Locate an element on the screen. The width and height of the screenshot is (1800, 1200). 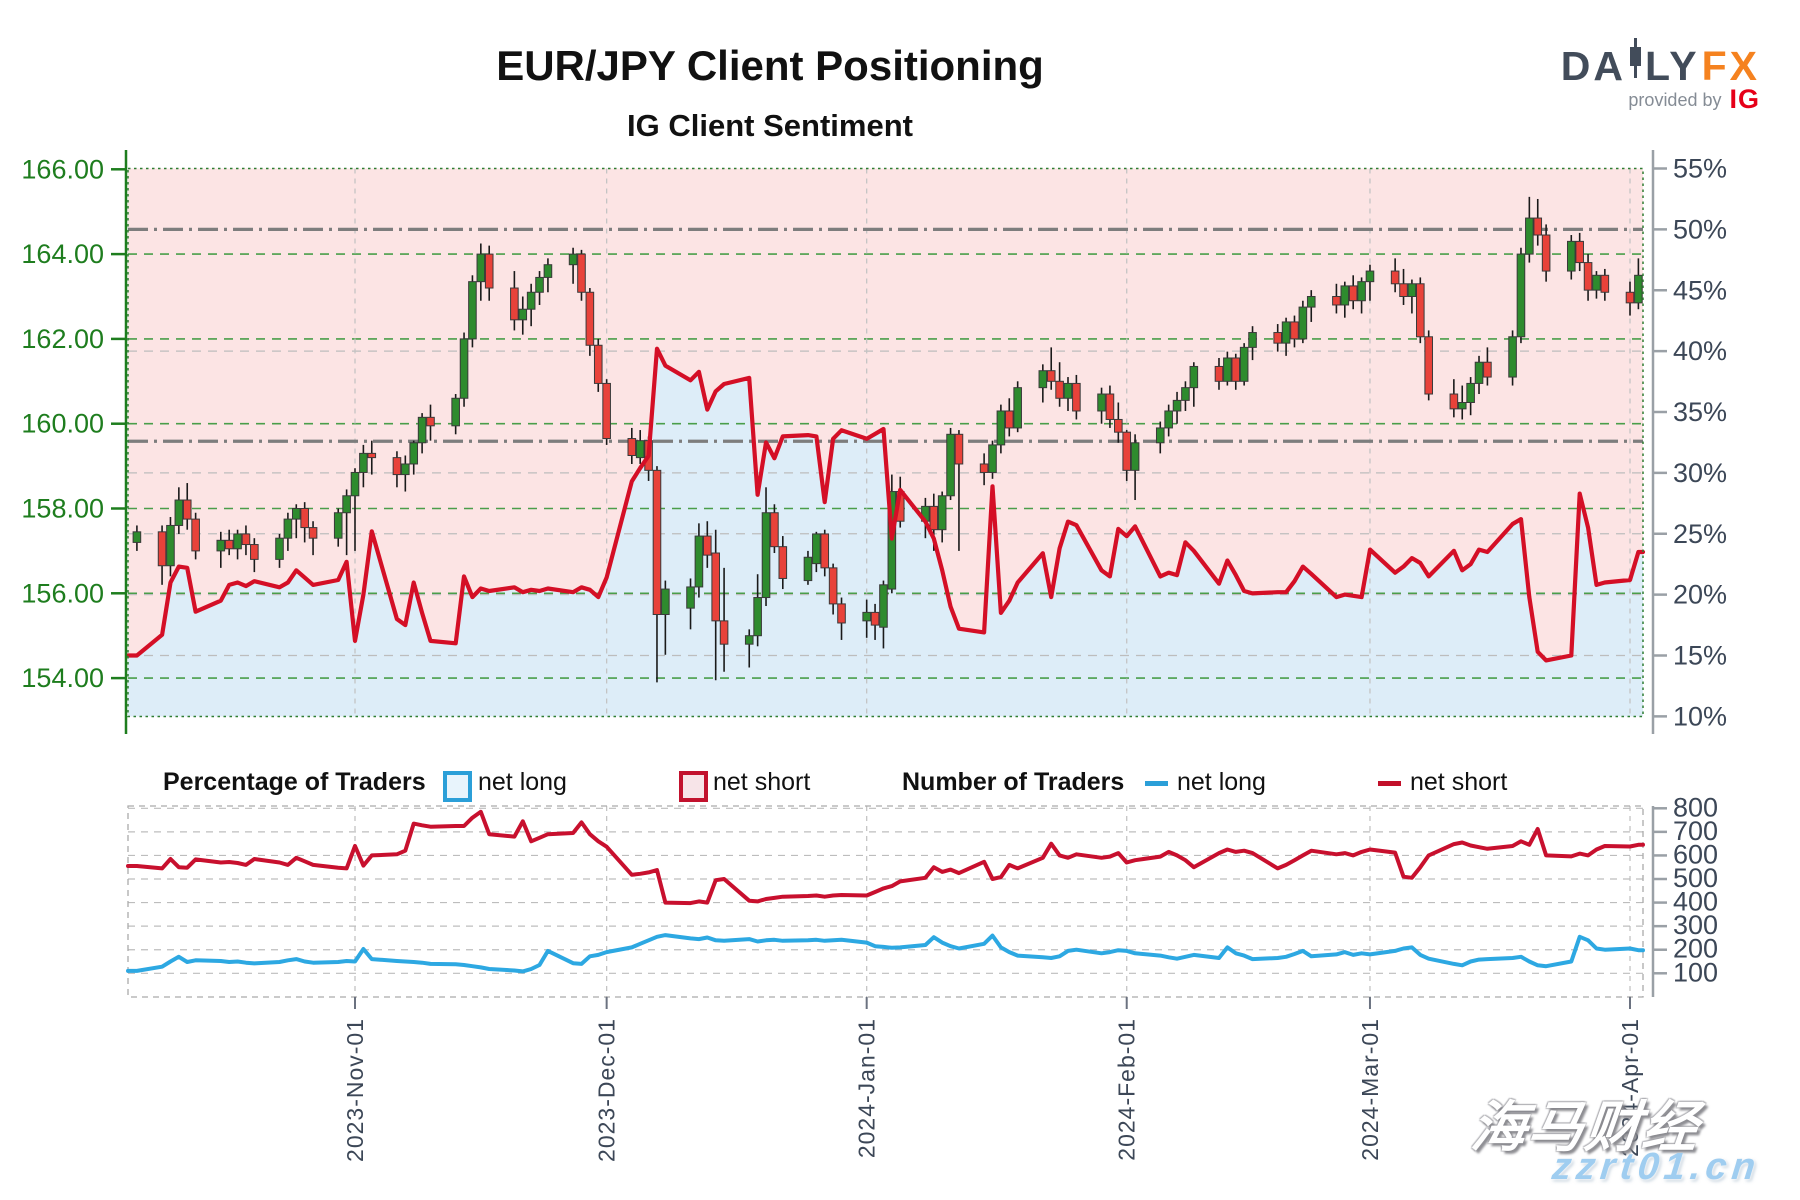
count-tick-label: 300 is located at coordinates (1695, 925).